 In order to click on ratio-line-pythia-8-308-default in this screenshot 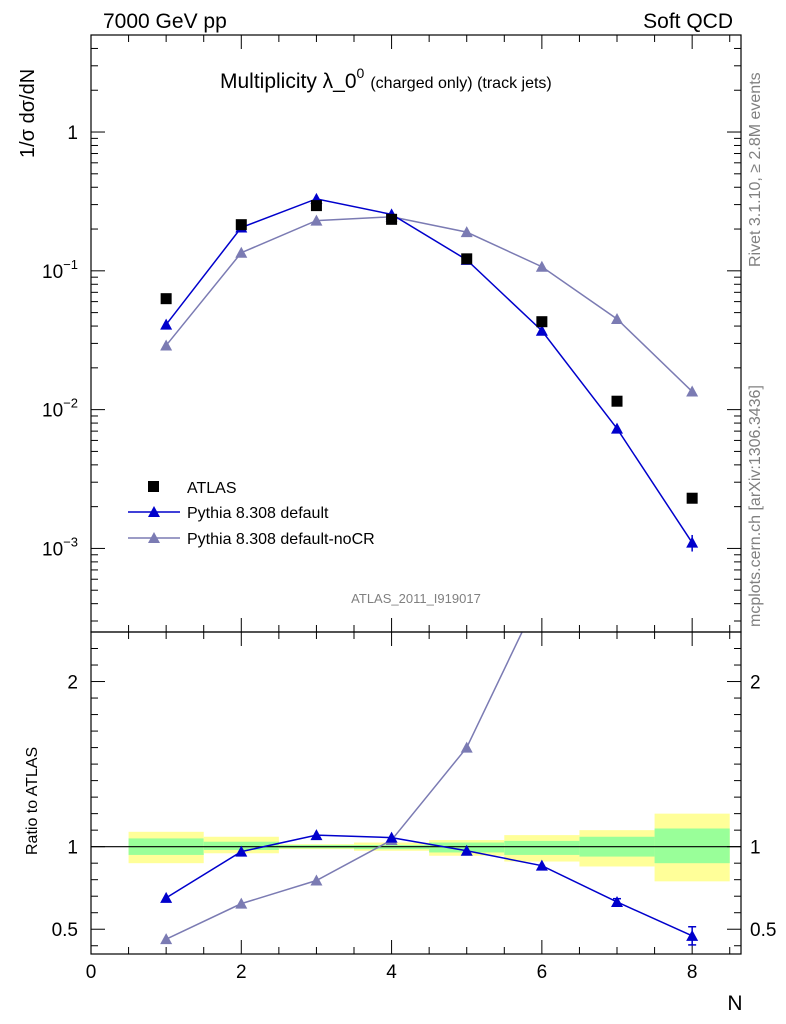, I will do `click(429, 885)`.